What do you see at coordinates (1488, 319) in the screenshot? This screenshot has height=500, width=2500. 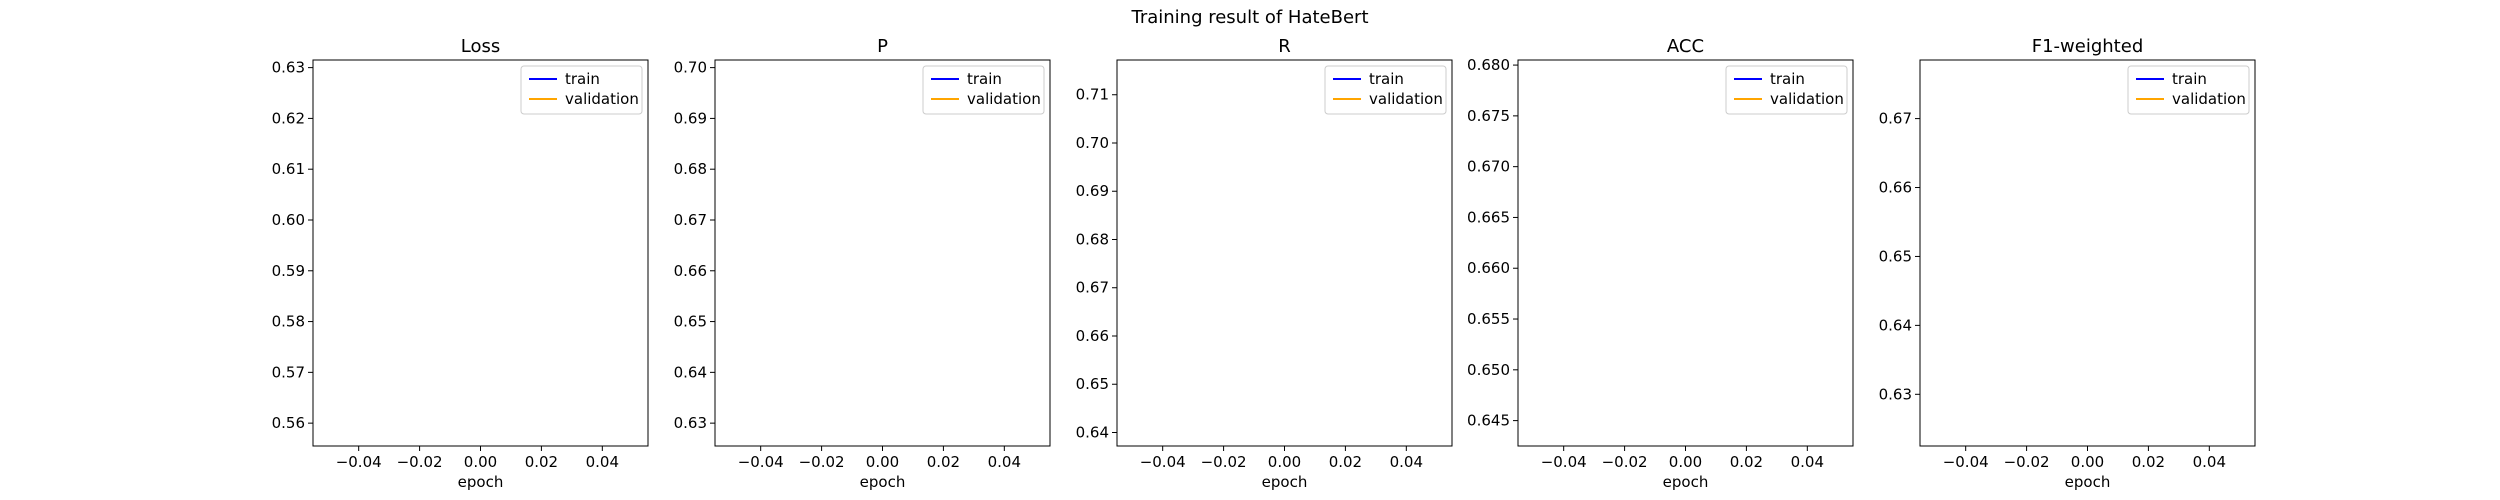 I see `y-tick-label: 0.655` at bounding box center [1488, 319].